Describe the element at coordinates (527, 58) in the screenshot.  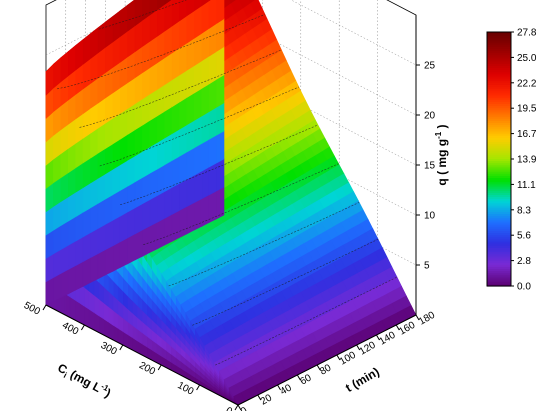
I see `colorbar-tick-label: 25.0` at that location.